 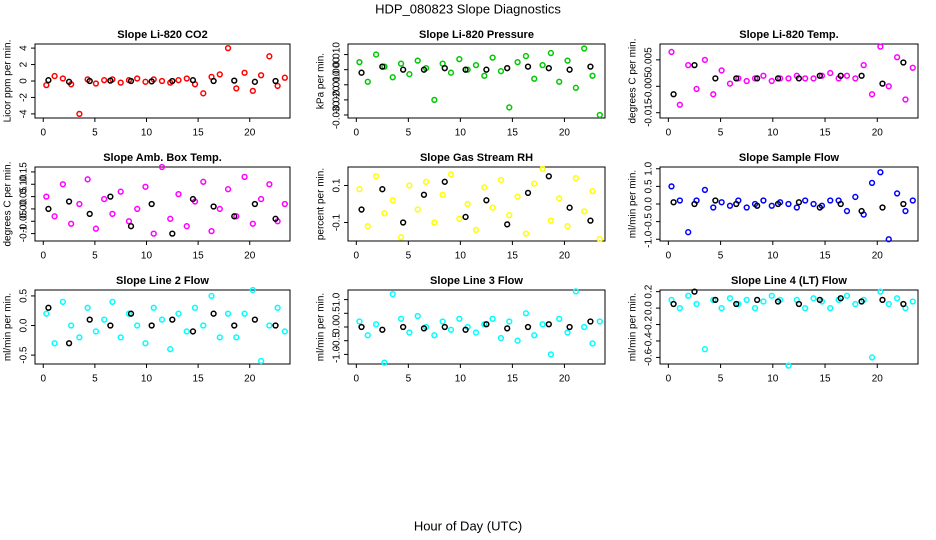 I want to click on y-tick-label: -0.5, so click(x=337, y=341).